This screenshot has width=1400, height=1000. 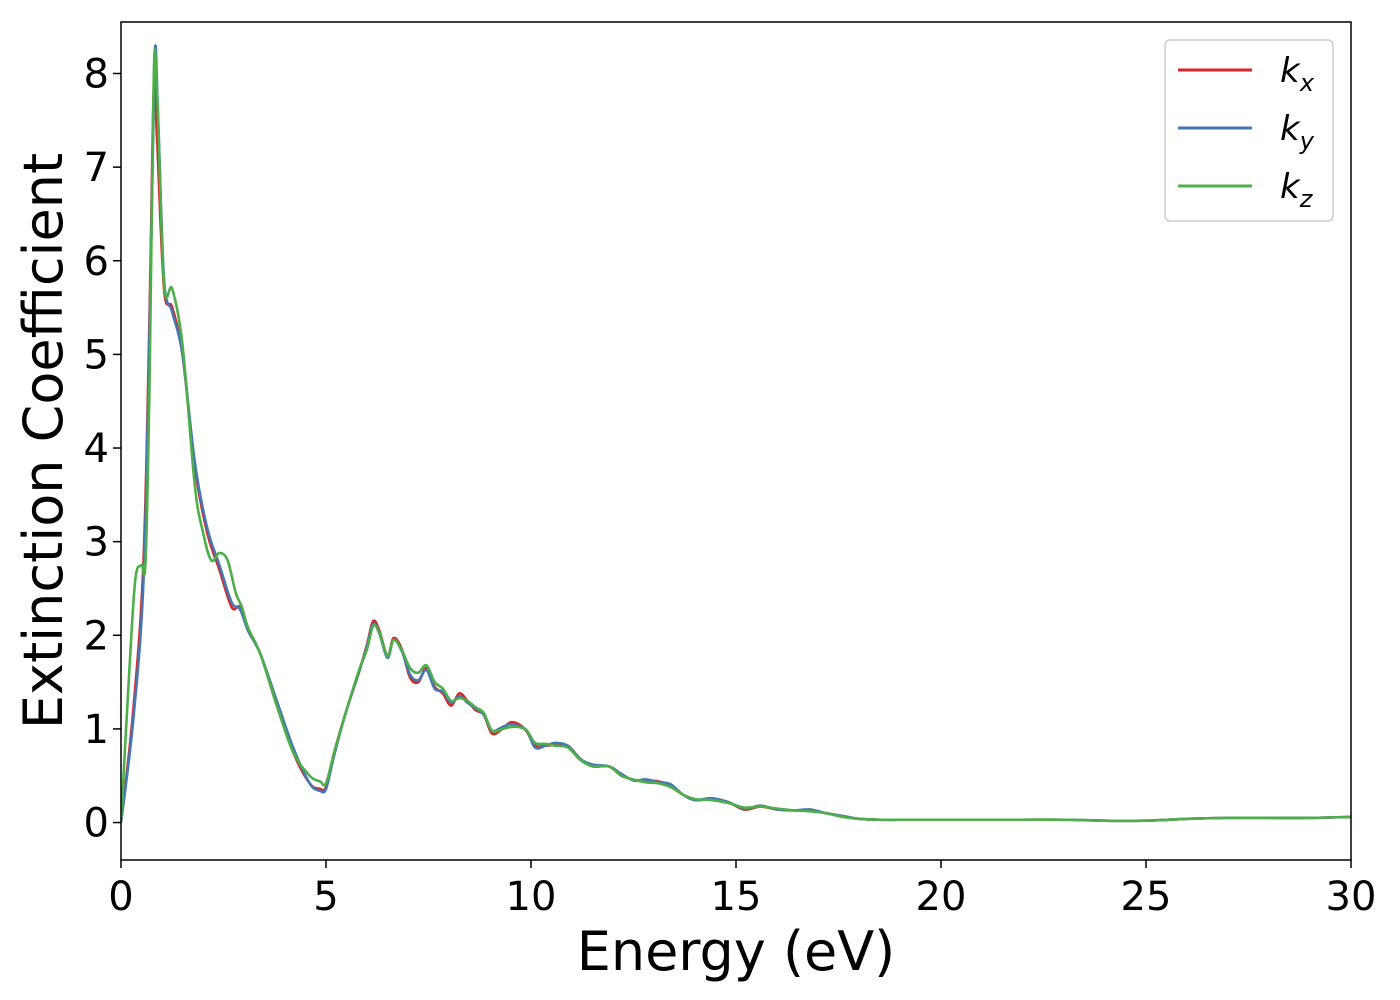 What do you see at coordinates (531, 897) in the screenshot?
I see `x-tick-label: 10` at bounding box center [531, 897].